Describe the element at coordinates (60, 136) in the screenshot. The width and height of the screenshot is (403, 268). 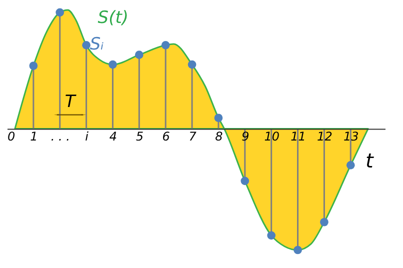
I see `x-tick-label: . . .` at that location.